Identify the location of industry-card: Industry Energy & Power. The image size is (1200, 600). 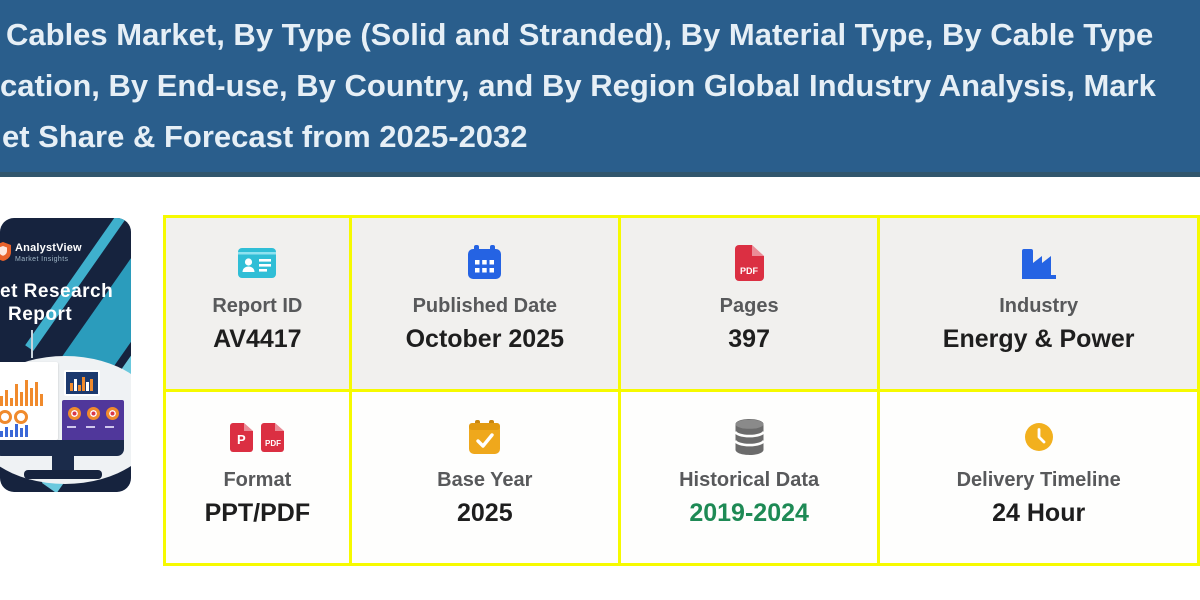
(1038, 303).